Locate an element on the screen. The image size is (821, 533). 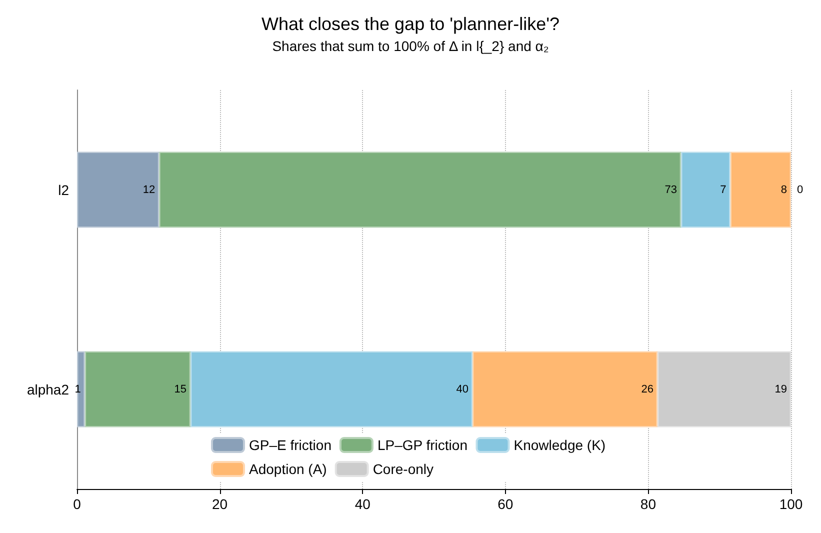
x-tick-label: 20 is located at coordinates (220, 504).